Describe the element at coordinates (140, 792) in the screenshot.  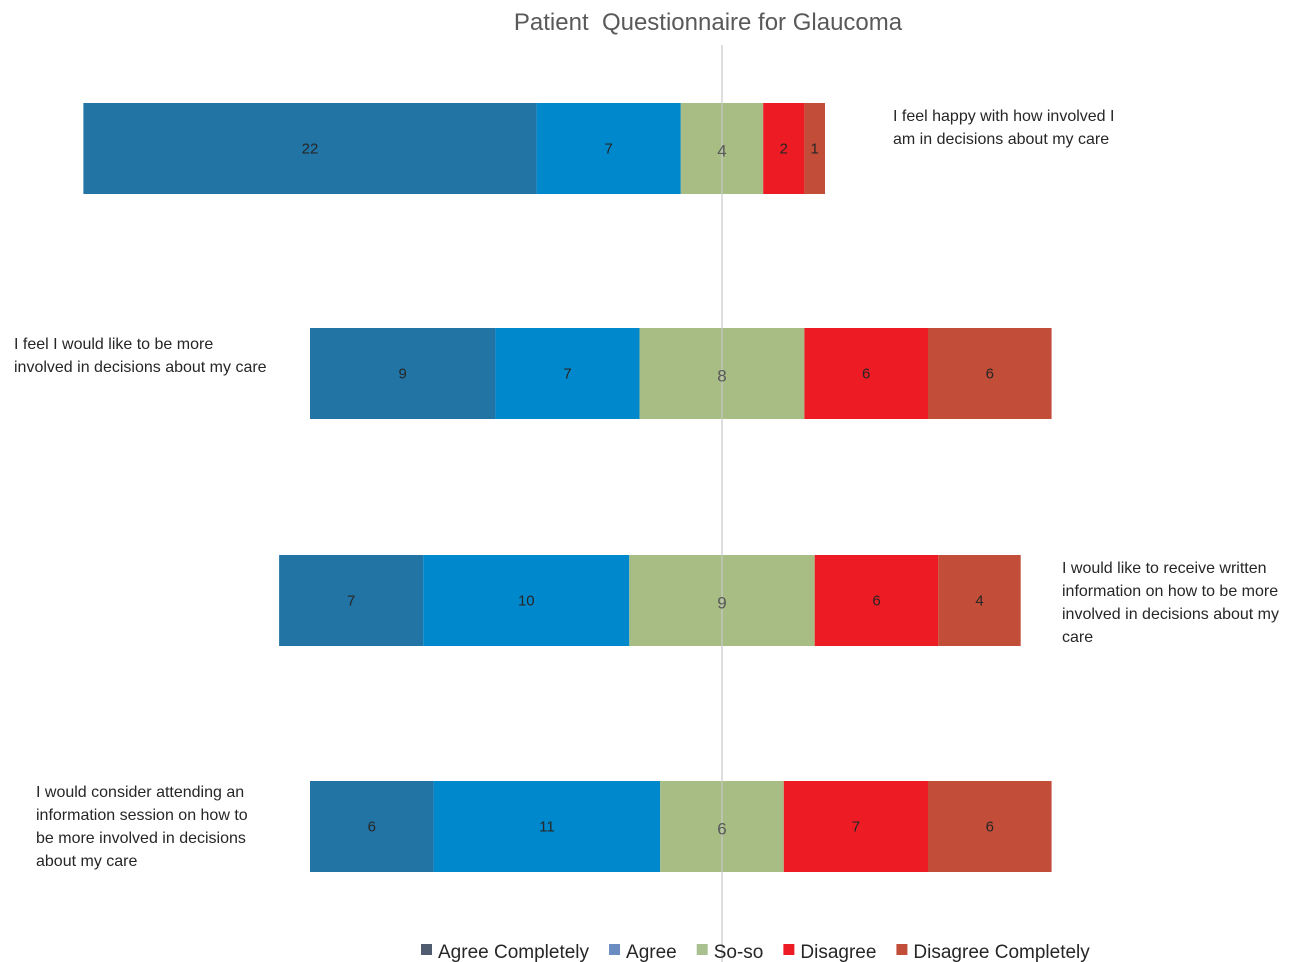
I see `question-label-line: I would consider attending an` at that location.